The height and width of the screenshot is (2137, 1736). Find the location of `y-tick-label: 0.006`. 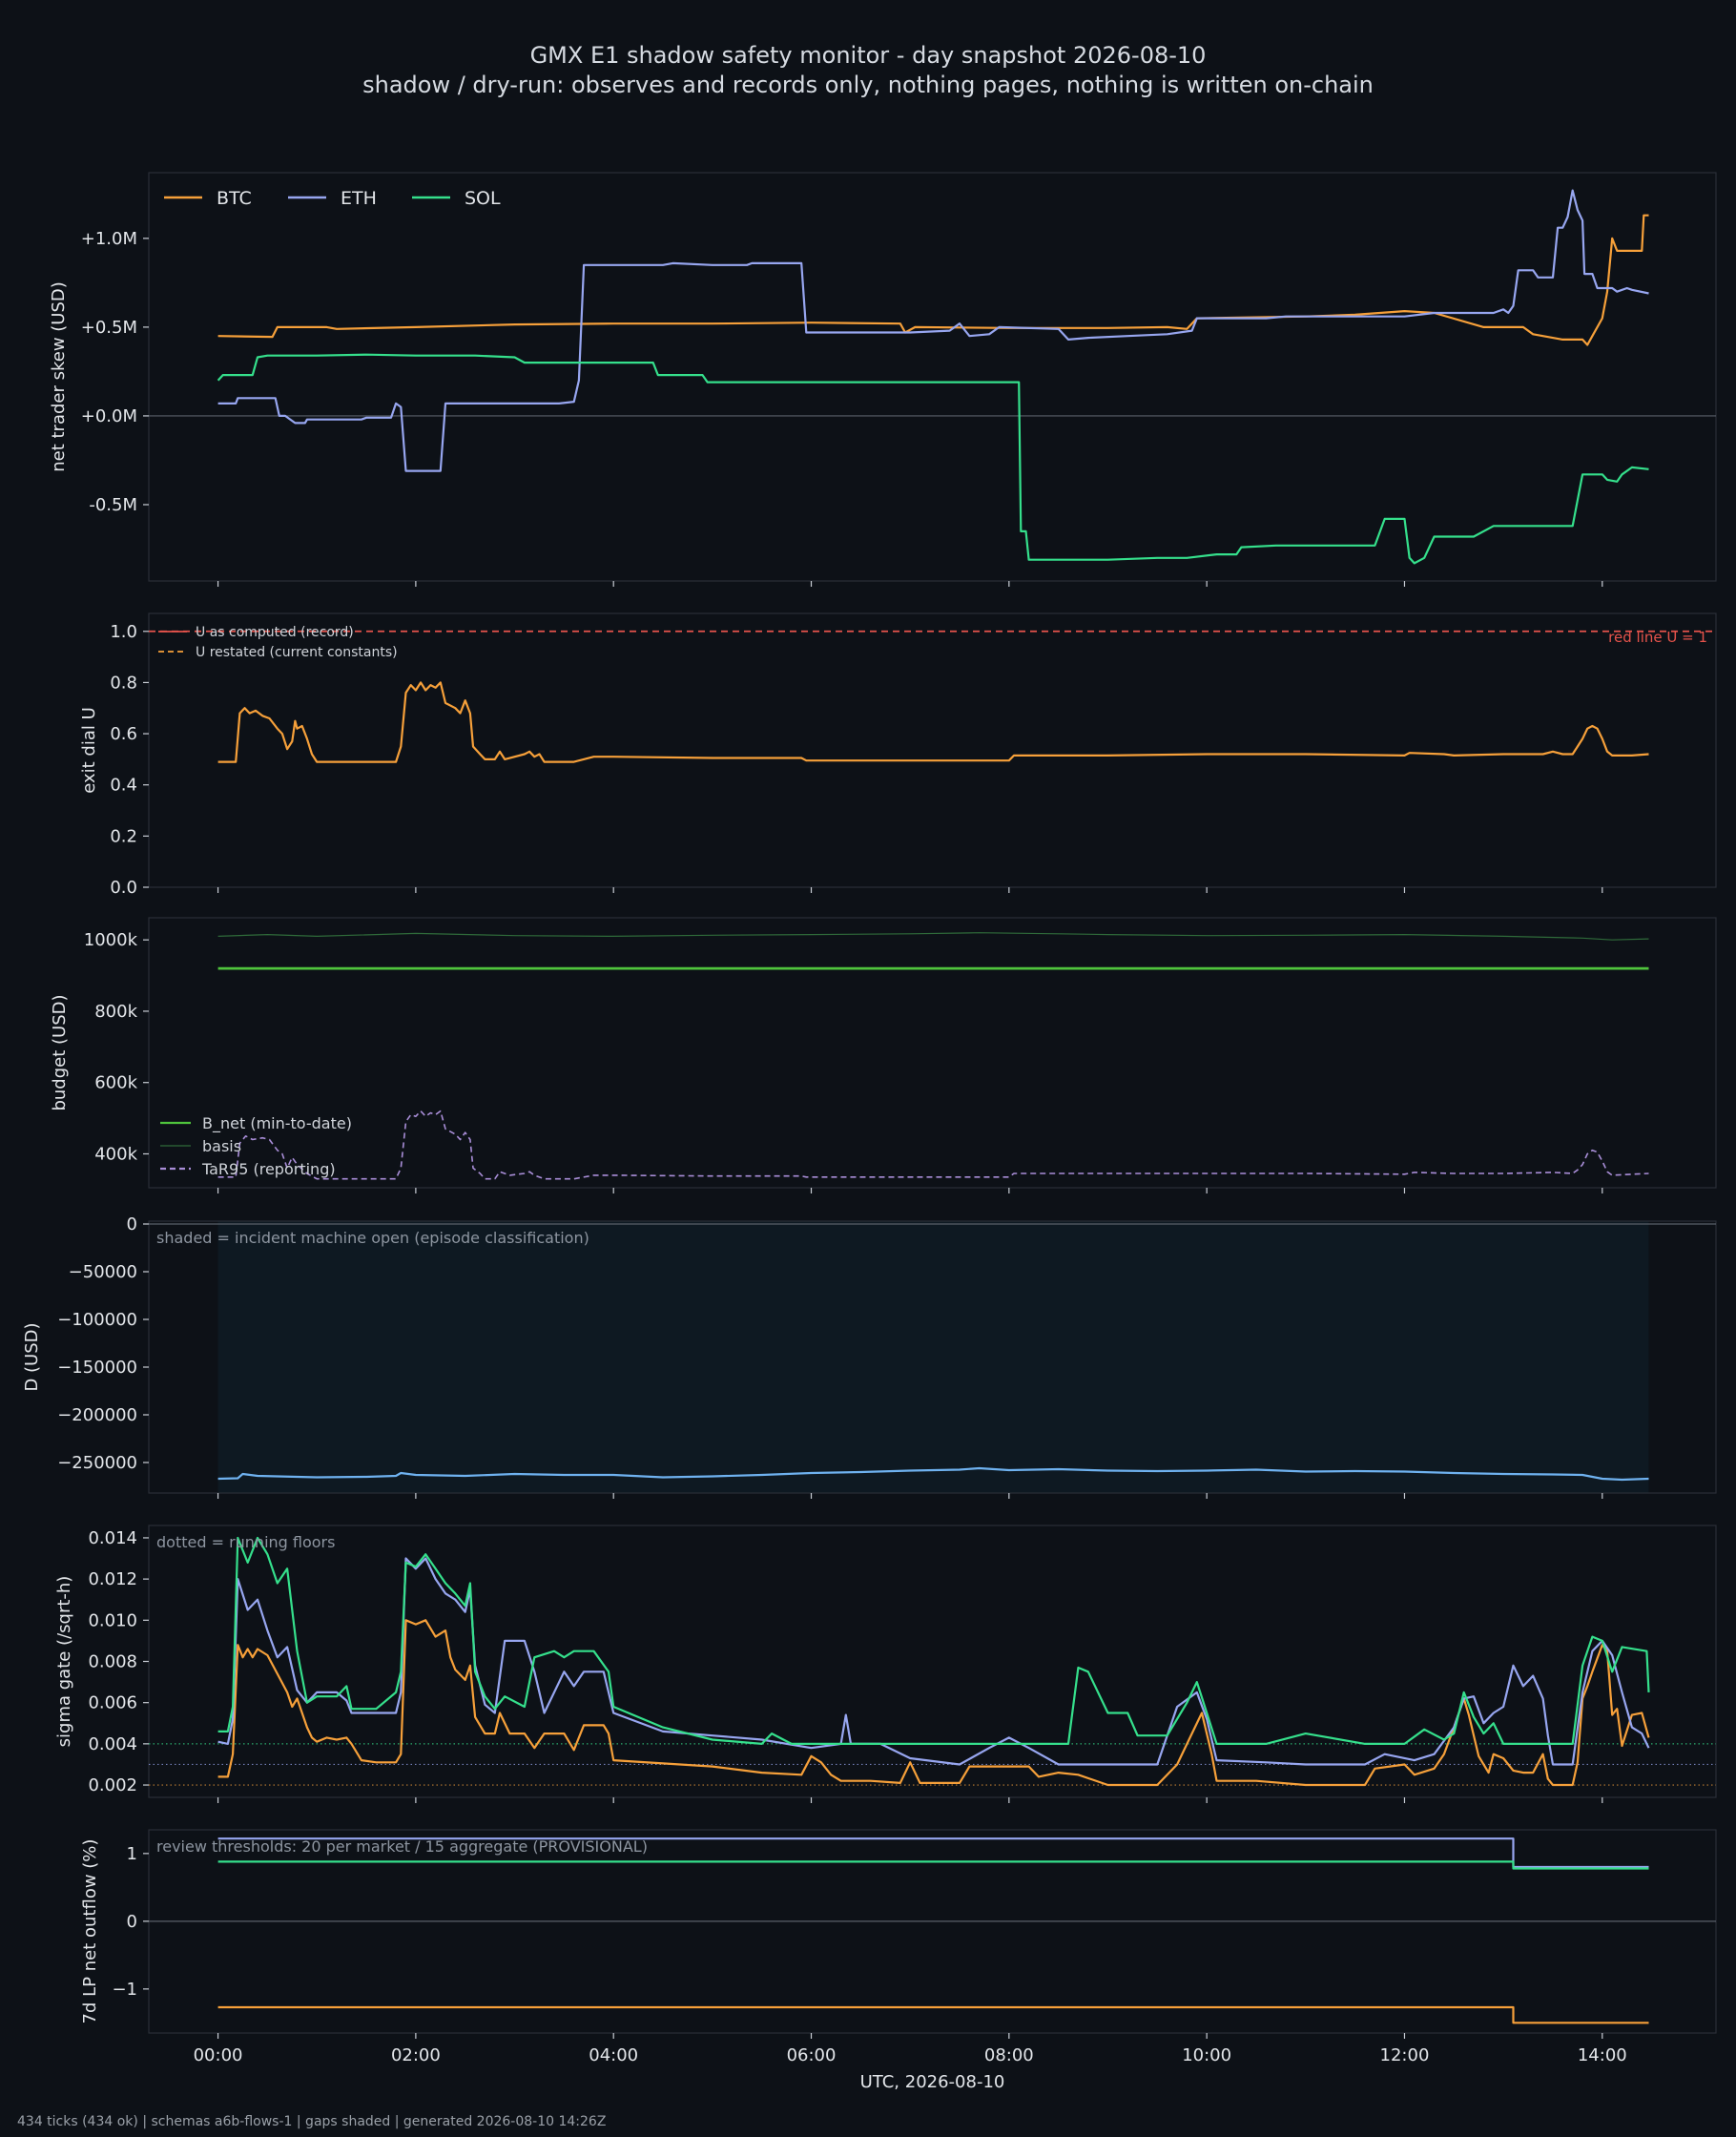

y-tick-label: 0.006 is located at coordinates (112, 1703).